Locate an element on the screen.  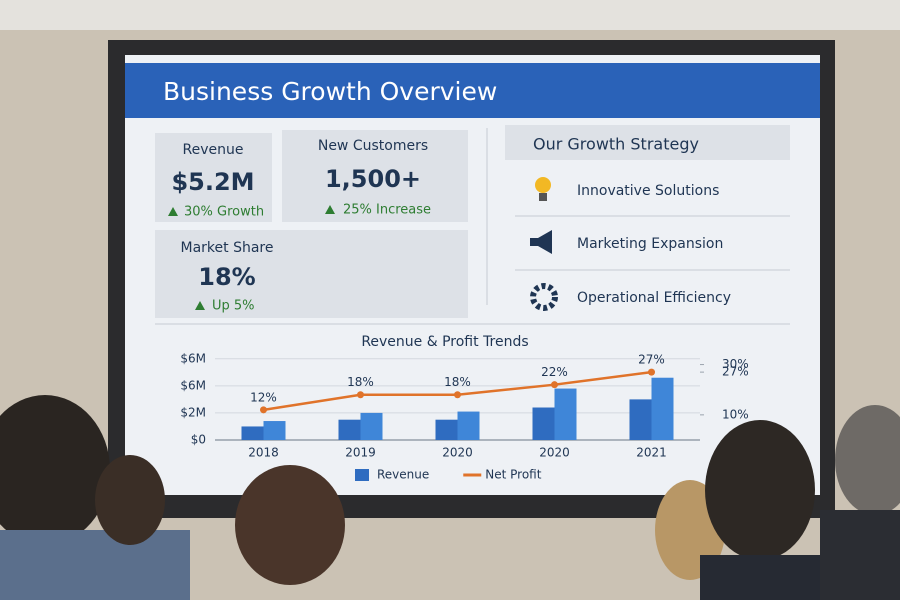
ceiling is located at coordinates (450, 15).